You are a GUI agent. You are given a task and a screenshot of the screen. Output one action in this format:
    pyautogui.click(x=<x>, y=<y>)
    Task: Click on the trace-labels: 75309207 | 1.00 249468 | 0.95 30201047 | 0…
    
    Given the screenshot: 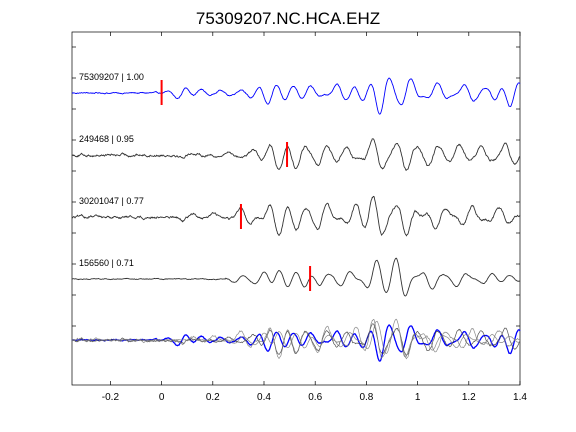 What is the action you would take?
    pyautogui.click(x=111, y=170)
    